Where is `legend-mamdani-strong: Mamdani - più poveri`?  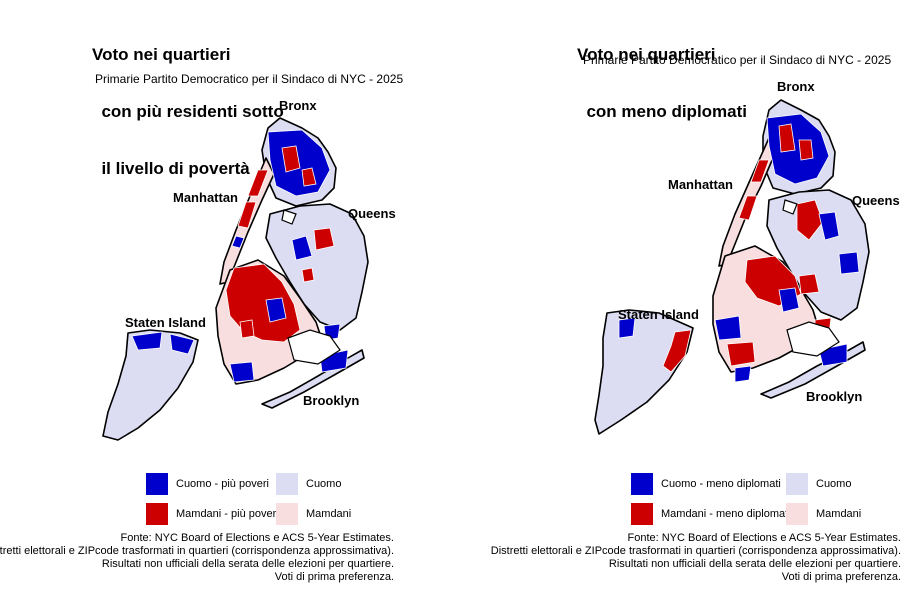 legend-mamdani-strong: Mamdani - più poveri is located at coordinates (212, 514).